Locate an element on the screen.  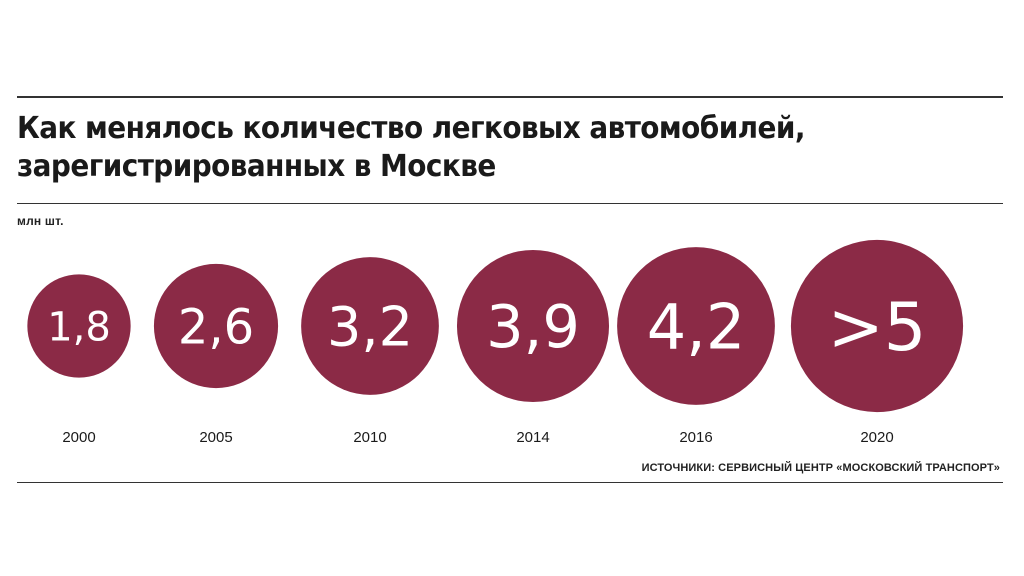
bubble-2000 is located at coordinates (79, 326).